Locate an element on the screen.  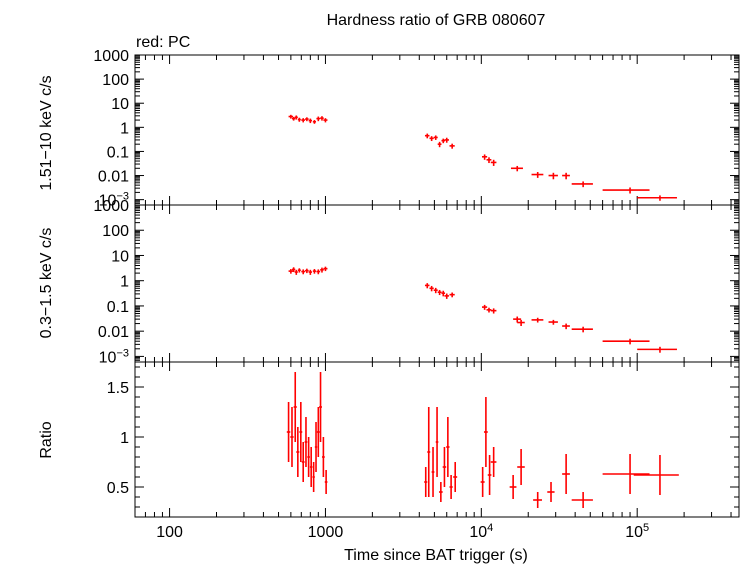
y-tick-label: 10⁻³ is located at coordinates (114, 356).